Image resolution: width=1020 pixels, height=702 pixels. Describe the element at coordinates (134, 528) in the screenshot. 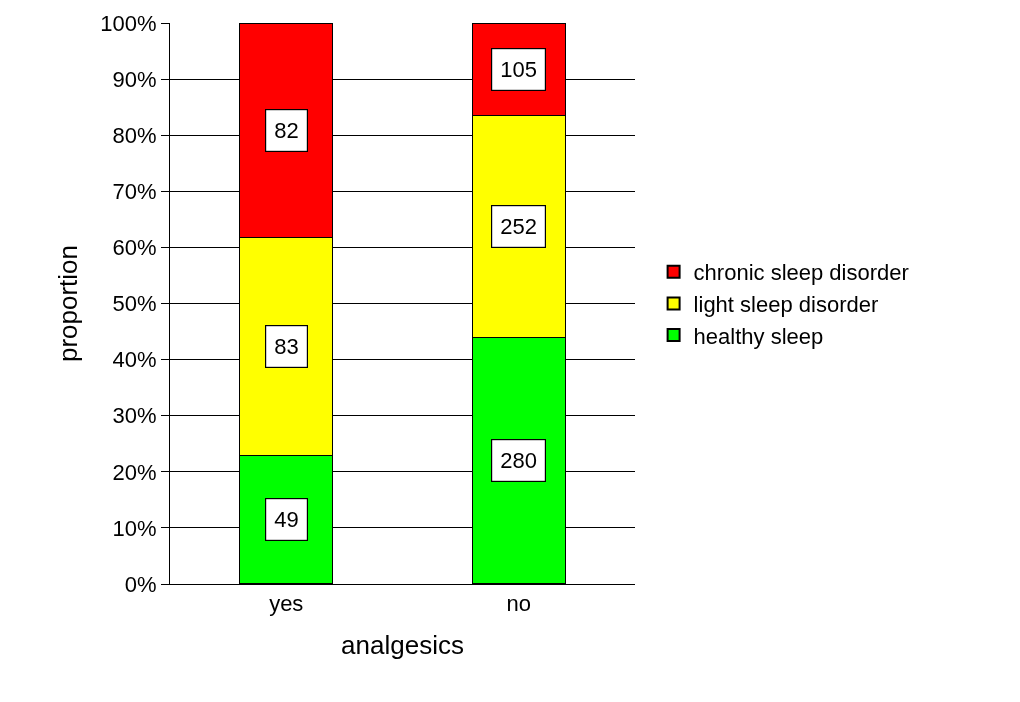

I see `y-tick-label: 10%` at that location.